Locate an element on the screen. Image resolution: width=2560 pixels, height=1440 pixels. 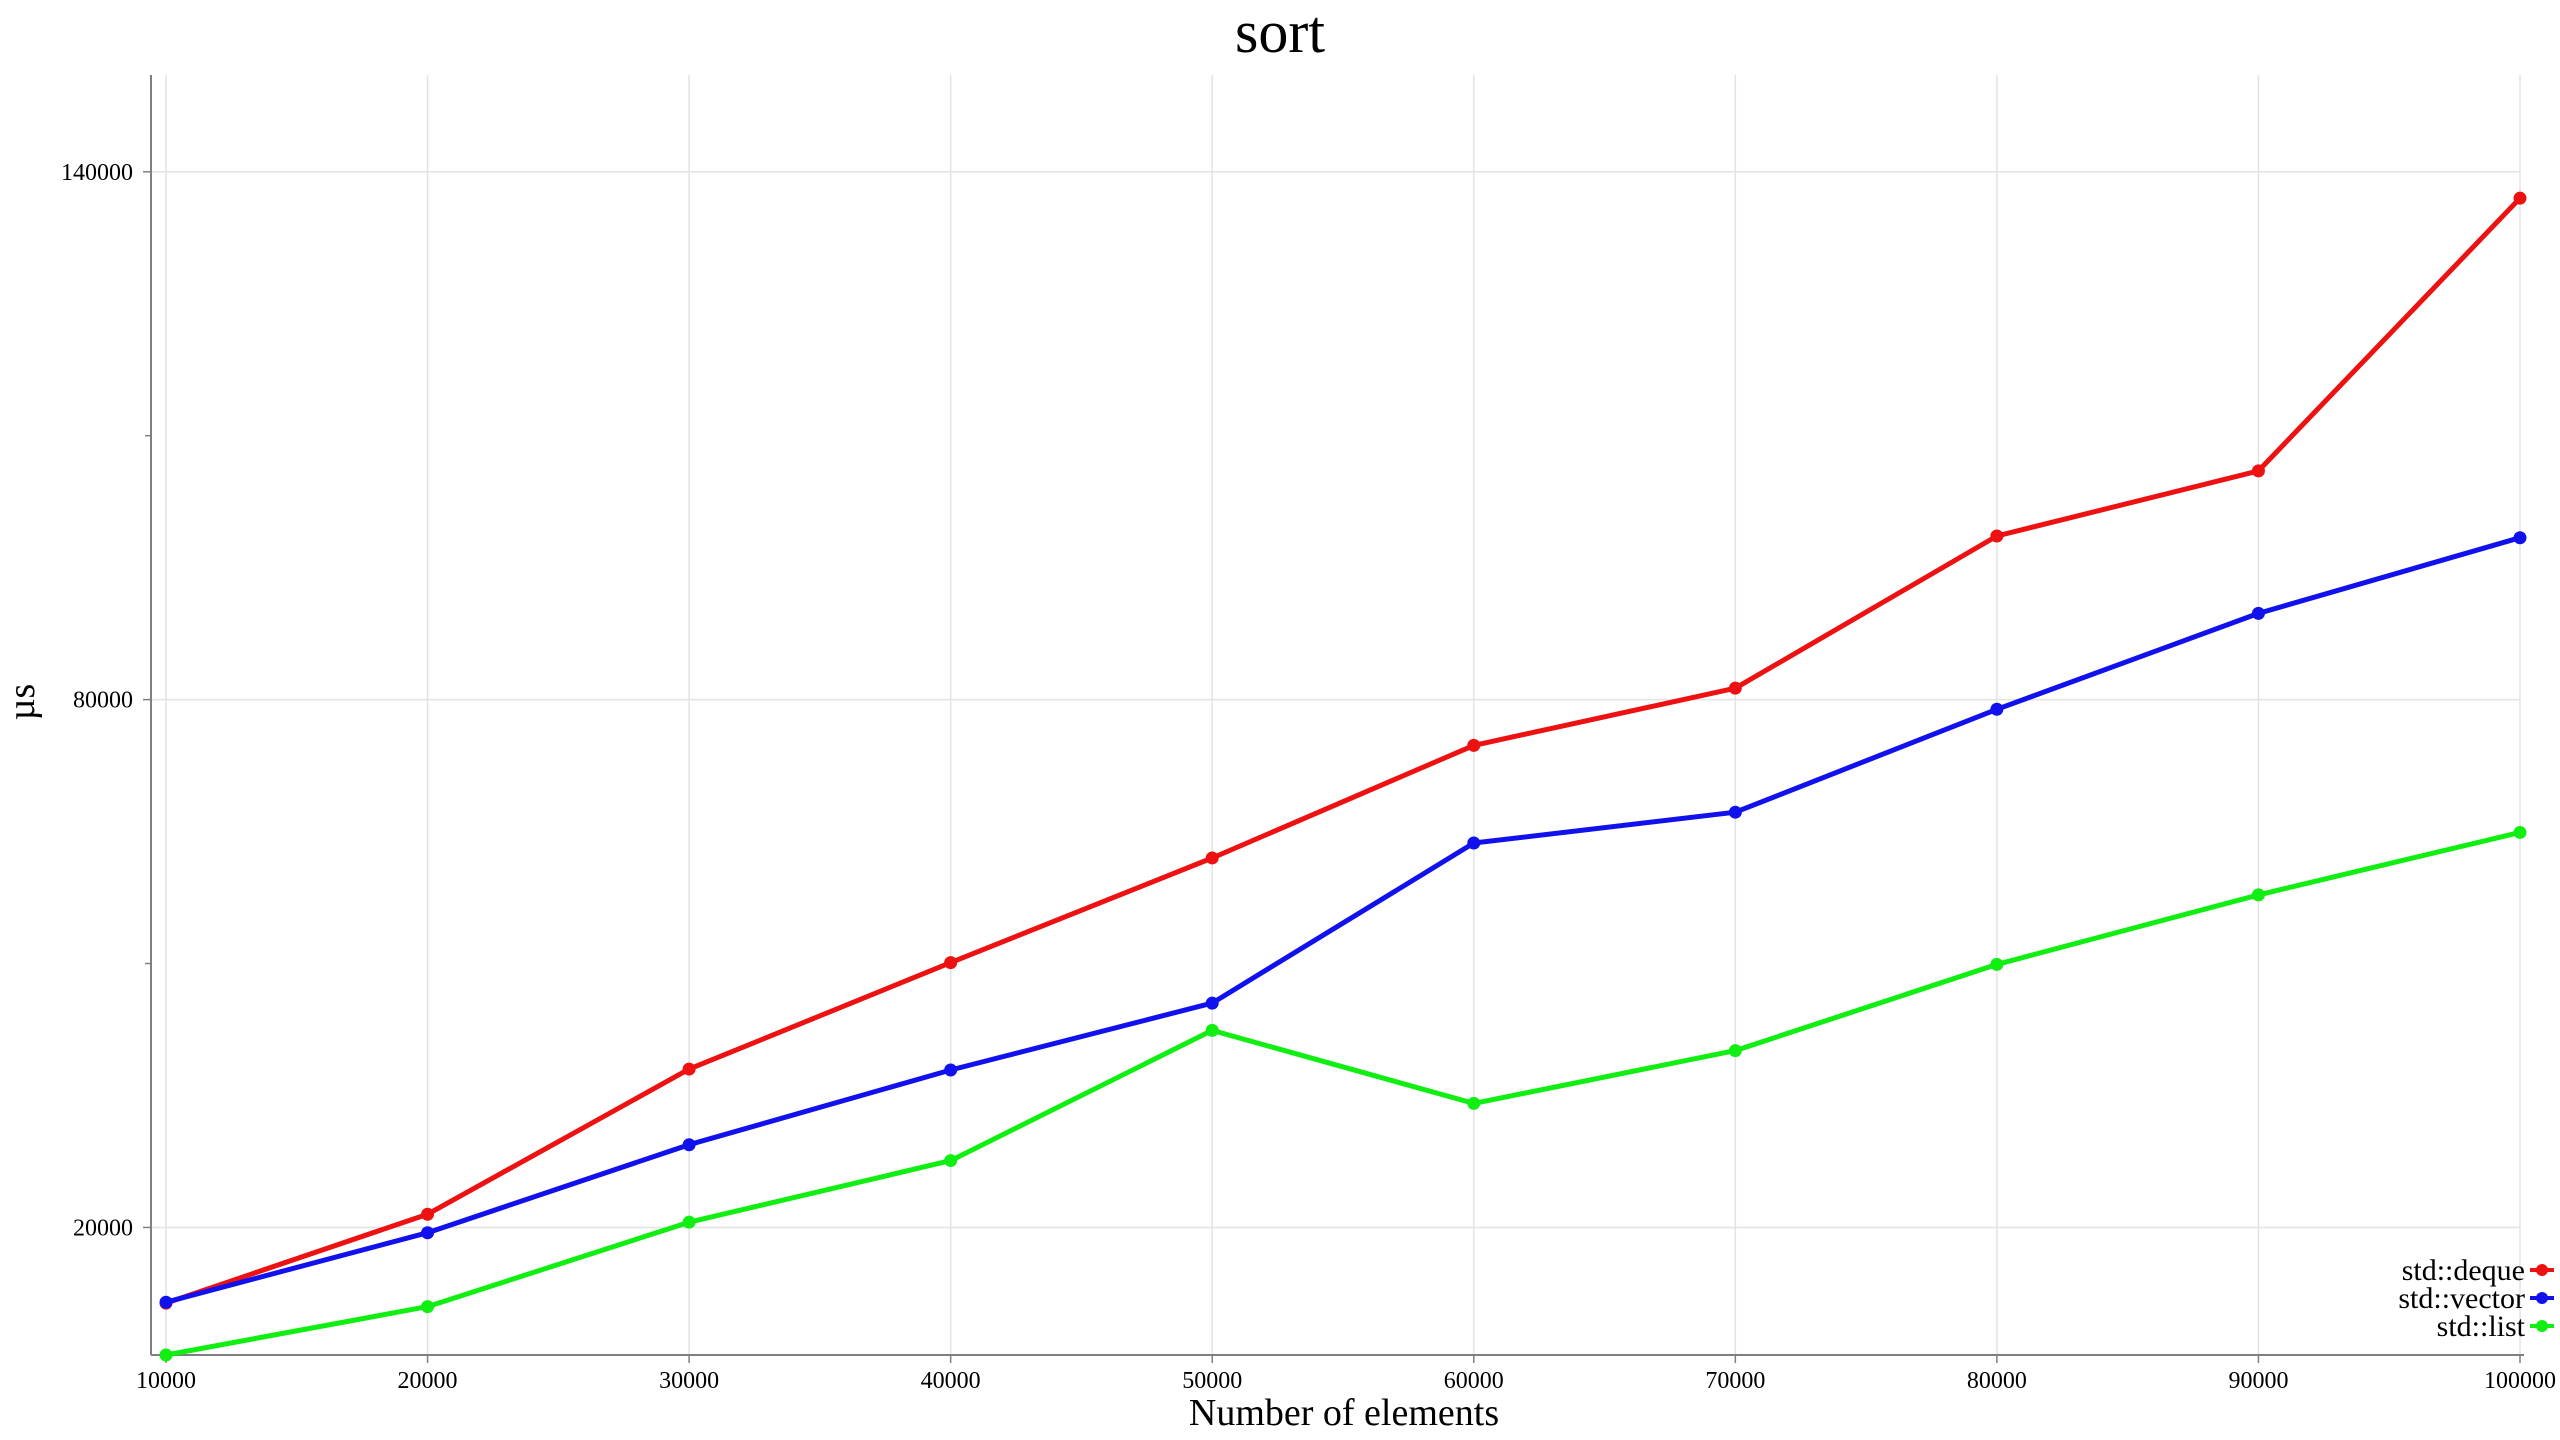
x-tick-label: 100000 is located at coordinates (2520, 1381).